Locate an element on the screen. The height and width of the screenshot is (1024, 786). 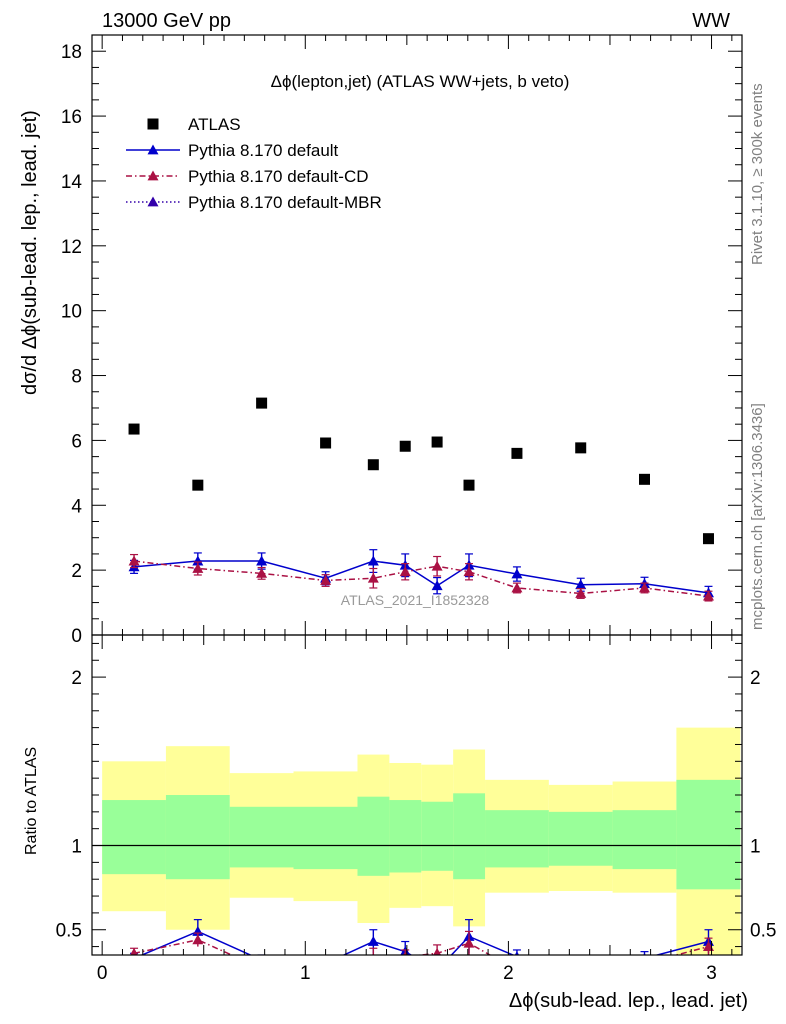
y-tick-label: 10 is located at coordinates (71, 312).